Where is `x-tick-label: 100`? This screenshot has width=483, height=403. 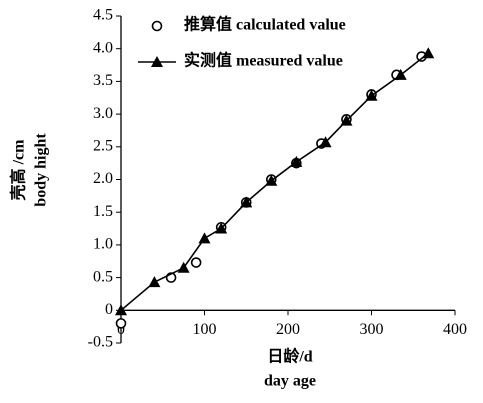 x-tick-label: 100 is located at coordinates (205, 329).